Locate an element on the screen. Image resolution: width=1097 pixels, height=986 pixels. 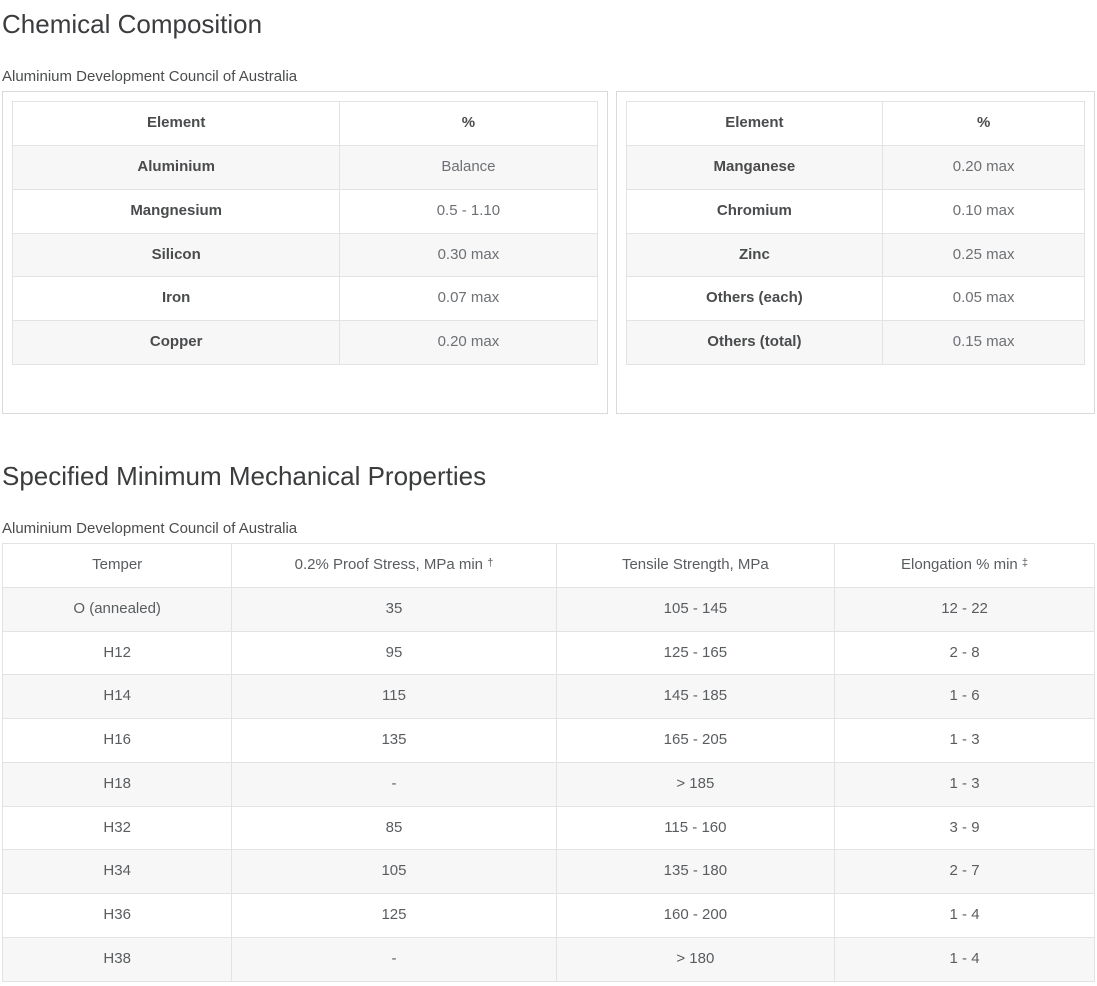
table-row: O (annealed) 35 105 - 145 12 - 22 is located at coordinates (548, 609).